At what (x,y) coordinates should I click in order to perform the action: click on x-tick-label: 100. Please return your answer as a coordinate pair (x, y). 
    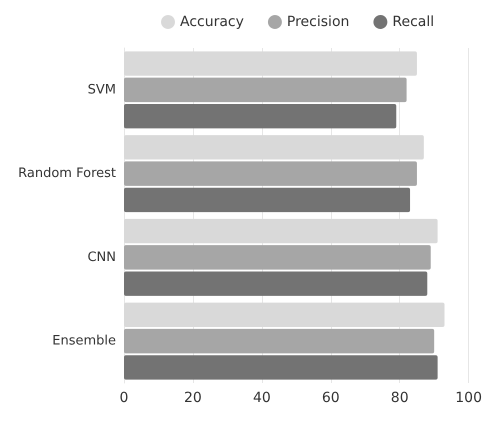
    Looking at the image, I should click on (468, 398).